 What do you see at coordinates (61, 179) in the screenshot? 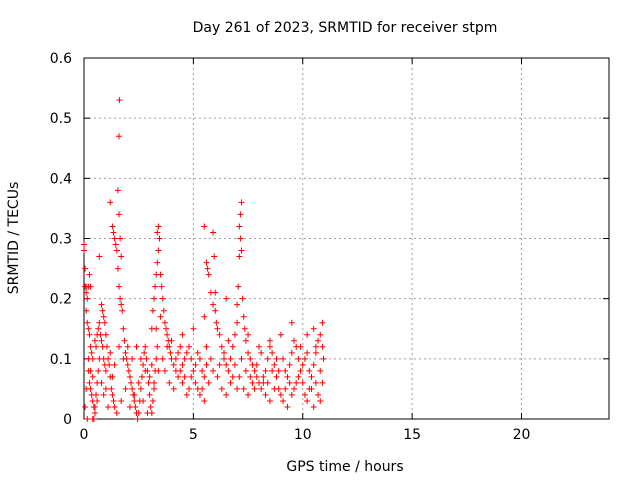
I see `y-tick-label: 0.4` at bounding box center [61, 179].